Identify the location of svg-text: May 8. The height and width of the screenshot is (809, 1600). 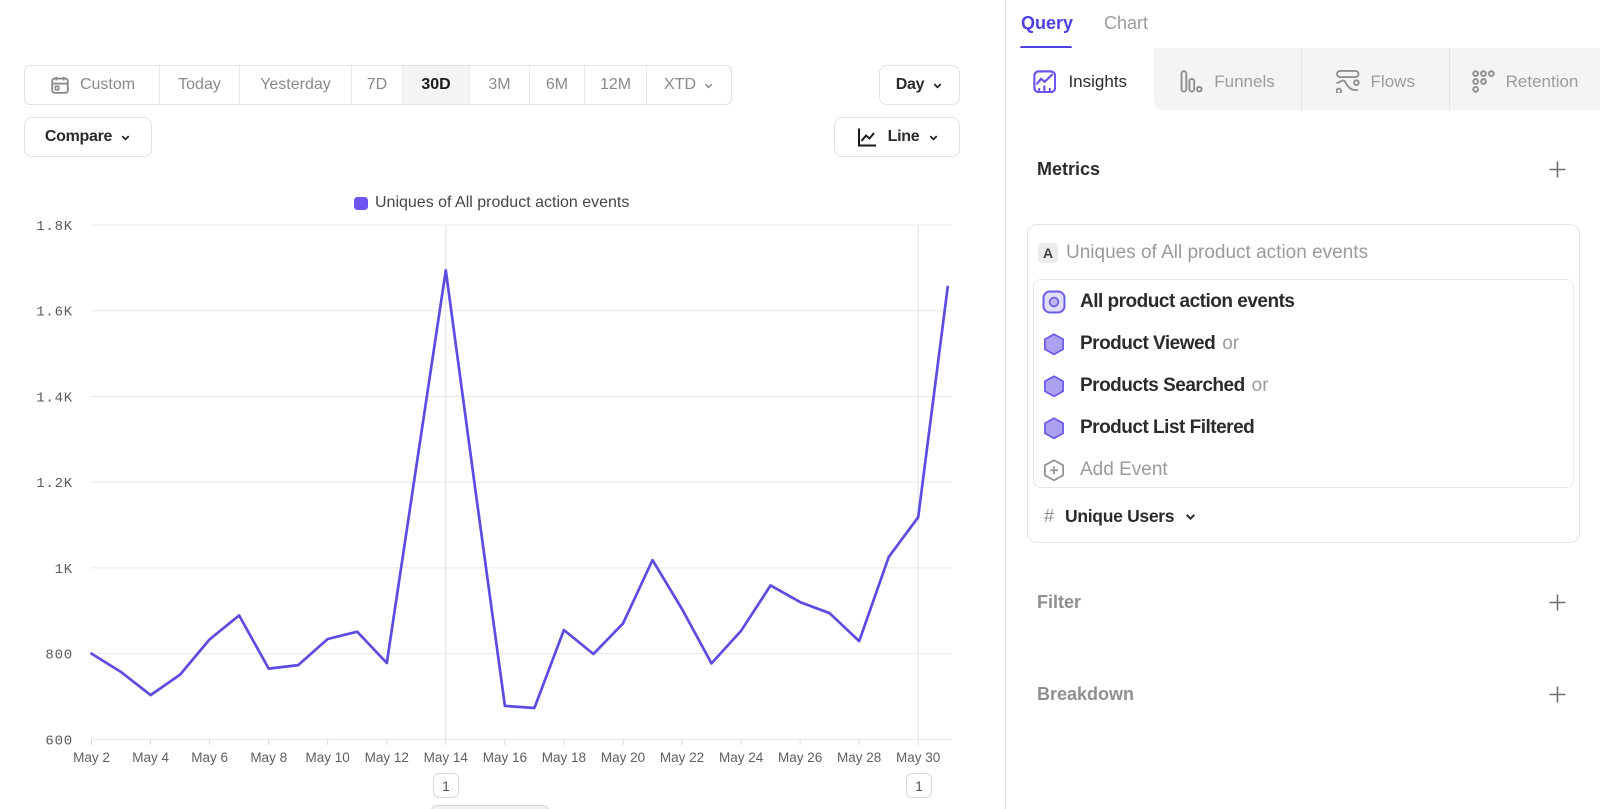
(268, 757).